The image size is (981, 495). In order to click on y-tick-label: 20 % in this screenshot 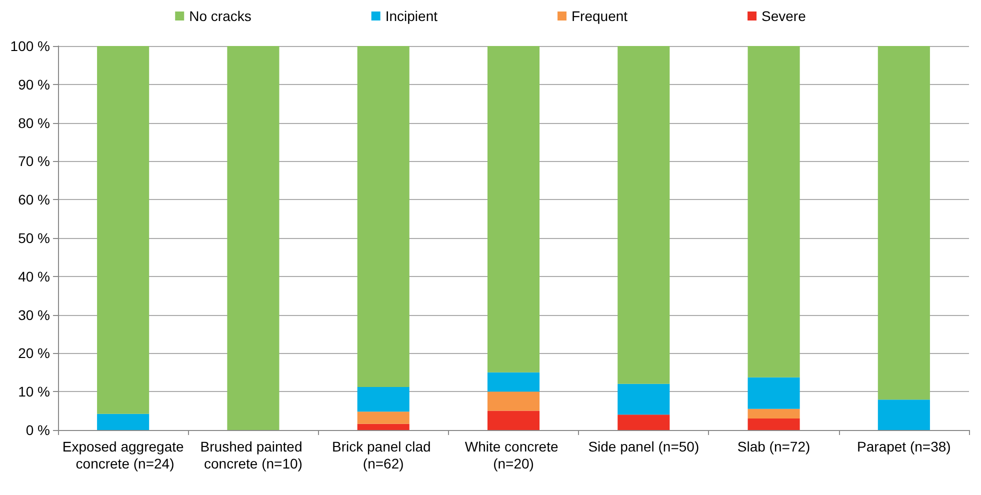, I will do `click(34, 353)`.